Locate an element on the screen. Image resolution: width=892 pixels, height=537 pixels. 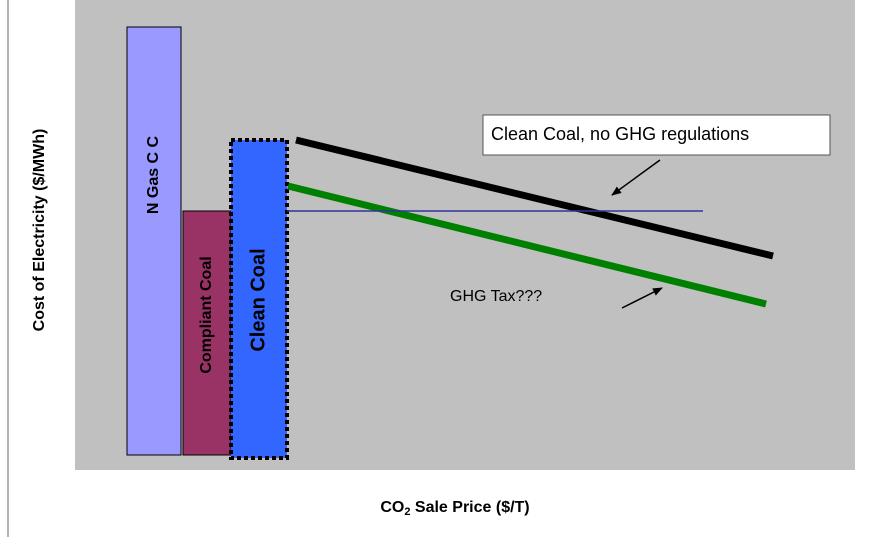
bar-clean-coal is located at coordinates (259, 299).